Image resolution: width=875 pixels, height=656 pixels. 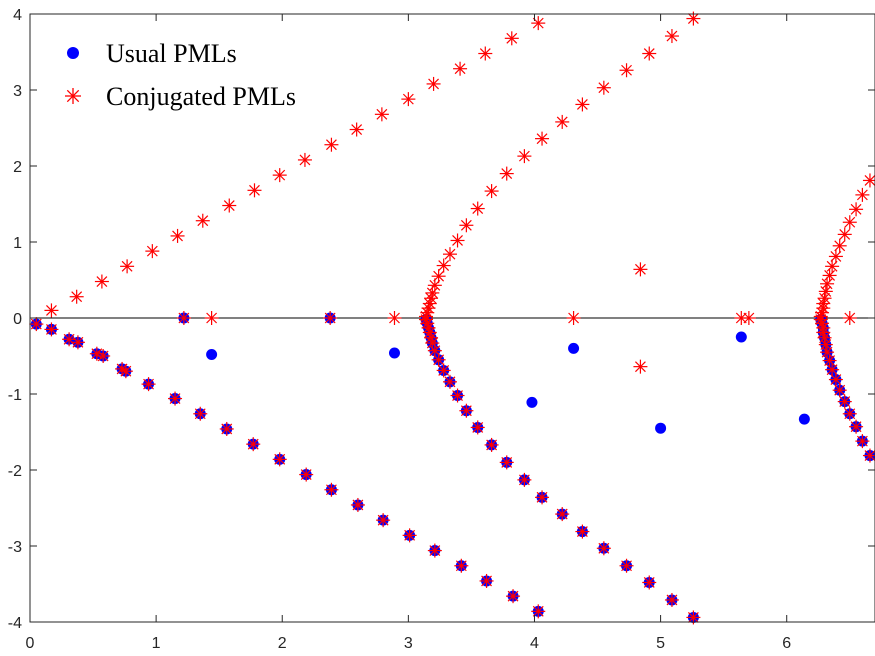 I want to click on legend-marker-conjugated-pmls, so click(x=73, y=96).